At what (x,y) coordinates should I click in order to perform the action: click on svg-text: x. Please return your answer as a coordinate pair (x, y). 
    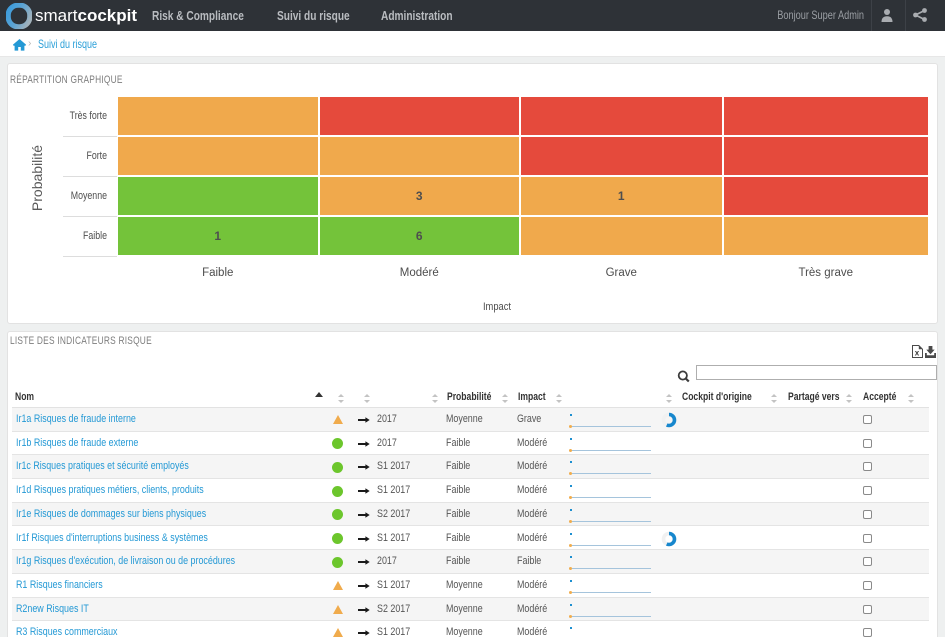
    Looking at the image, I should click on (917, 353).